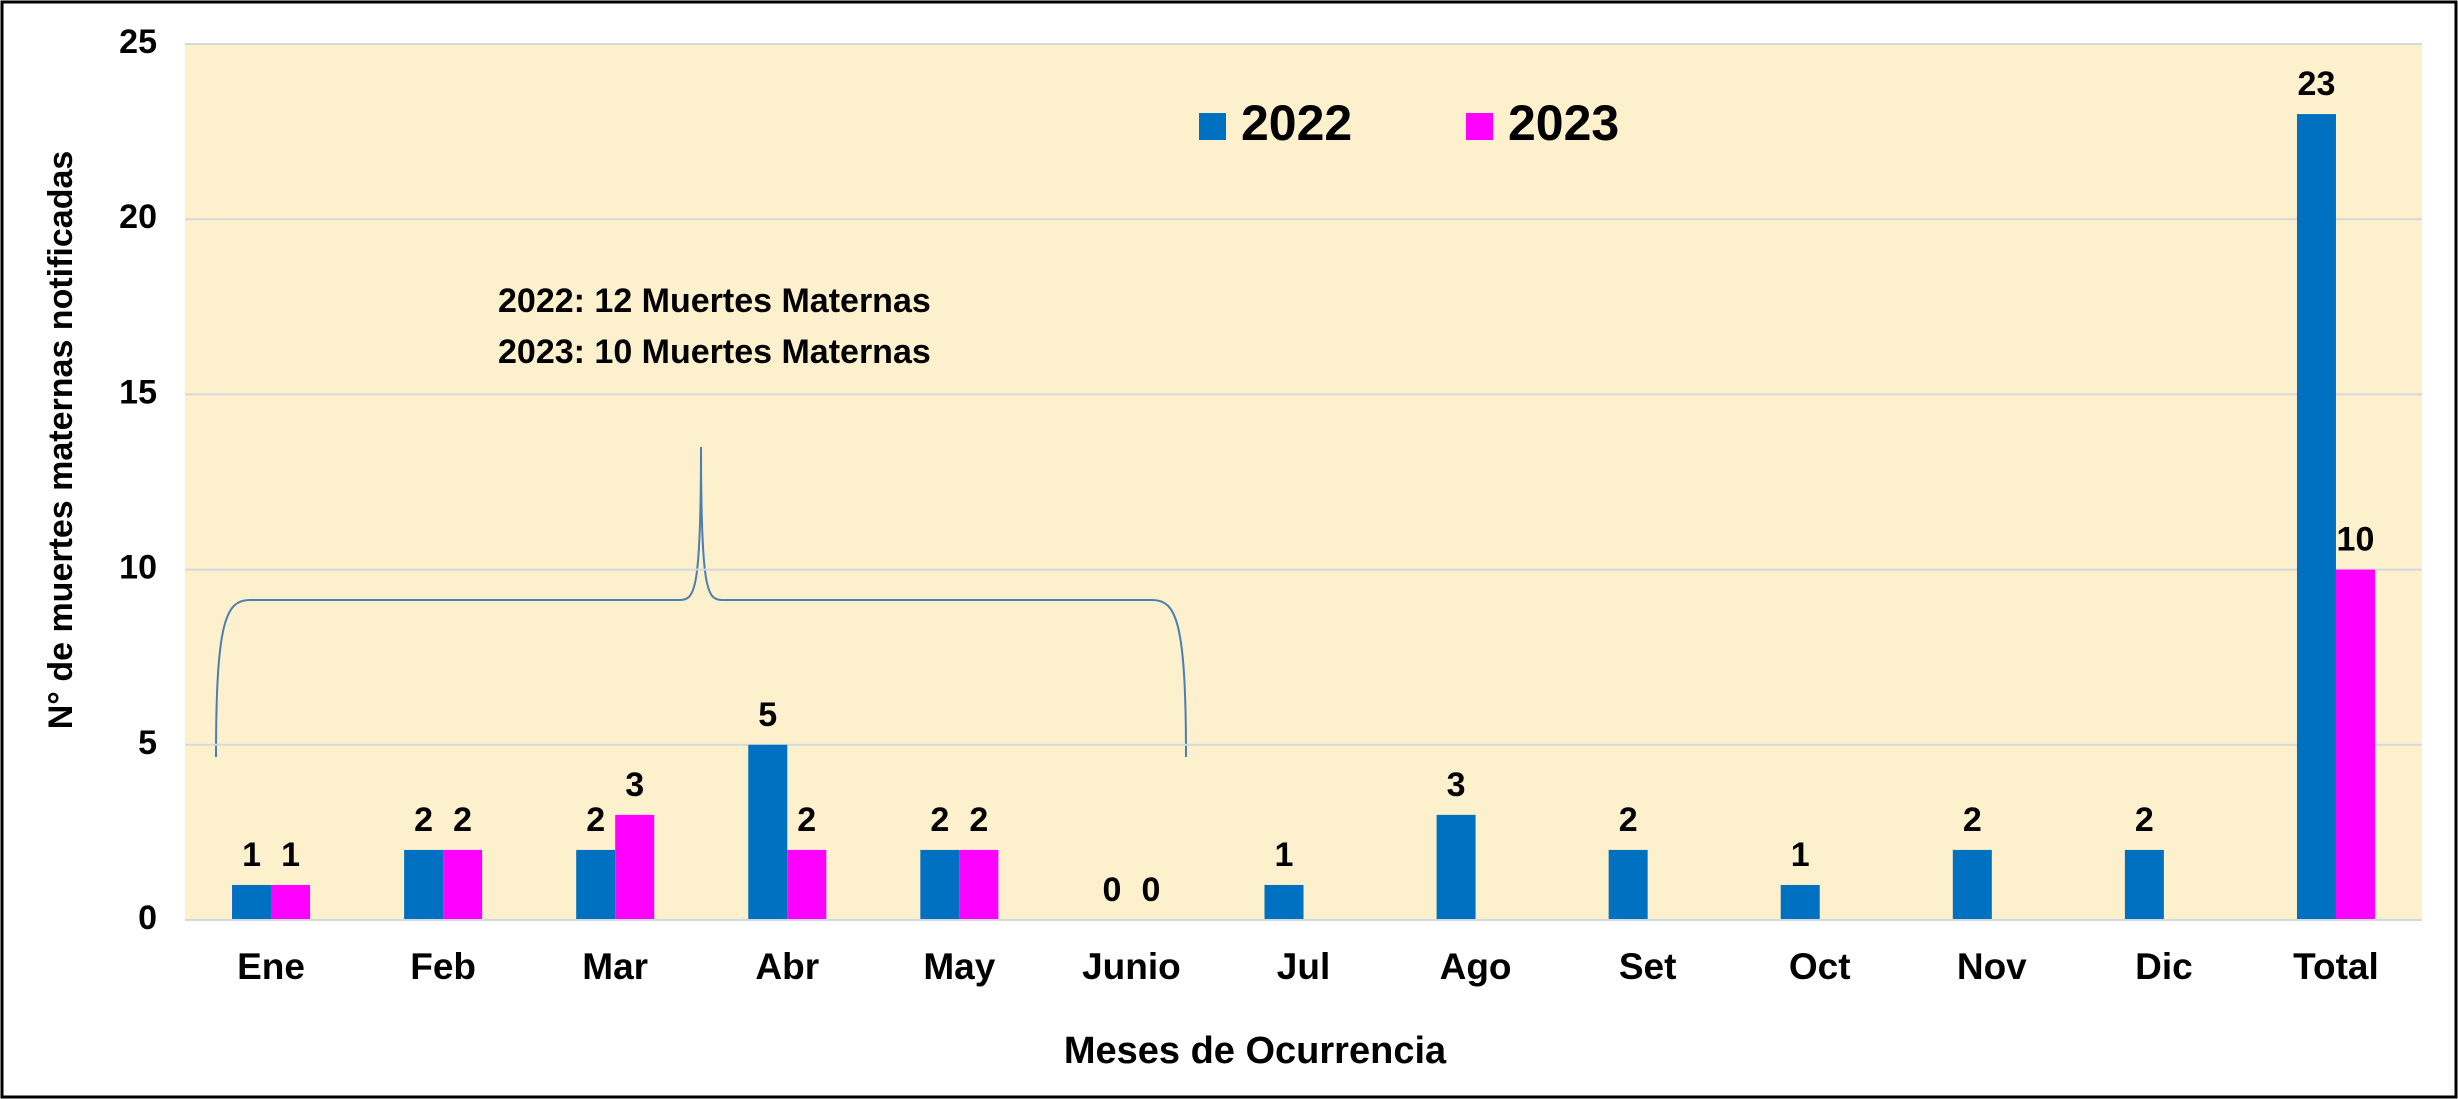 The width and height of the screenshot is (2458, 1099). What do you see at coordinates (1296, 123) in the screenshot?
I see `legend-label: 2022` at bounding box center [1296, 123].